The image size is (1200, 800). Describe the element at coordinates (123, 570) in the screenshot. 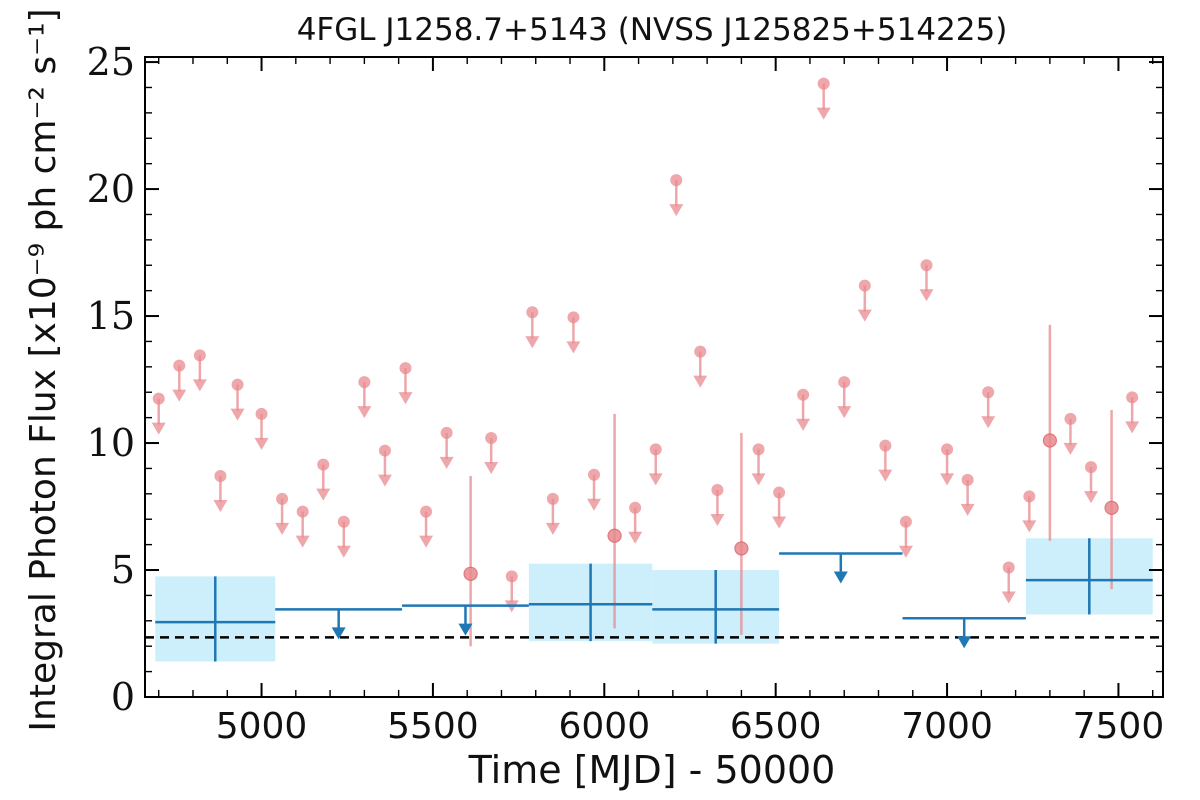

I see `y-tick-label: 5` at that location.